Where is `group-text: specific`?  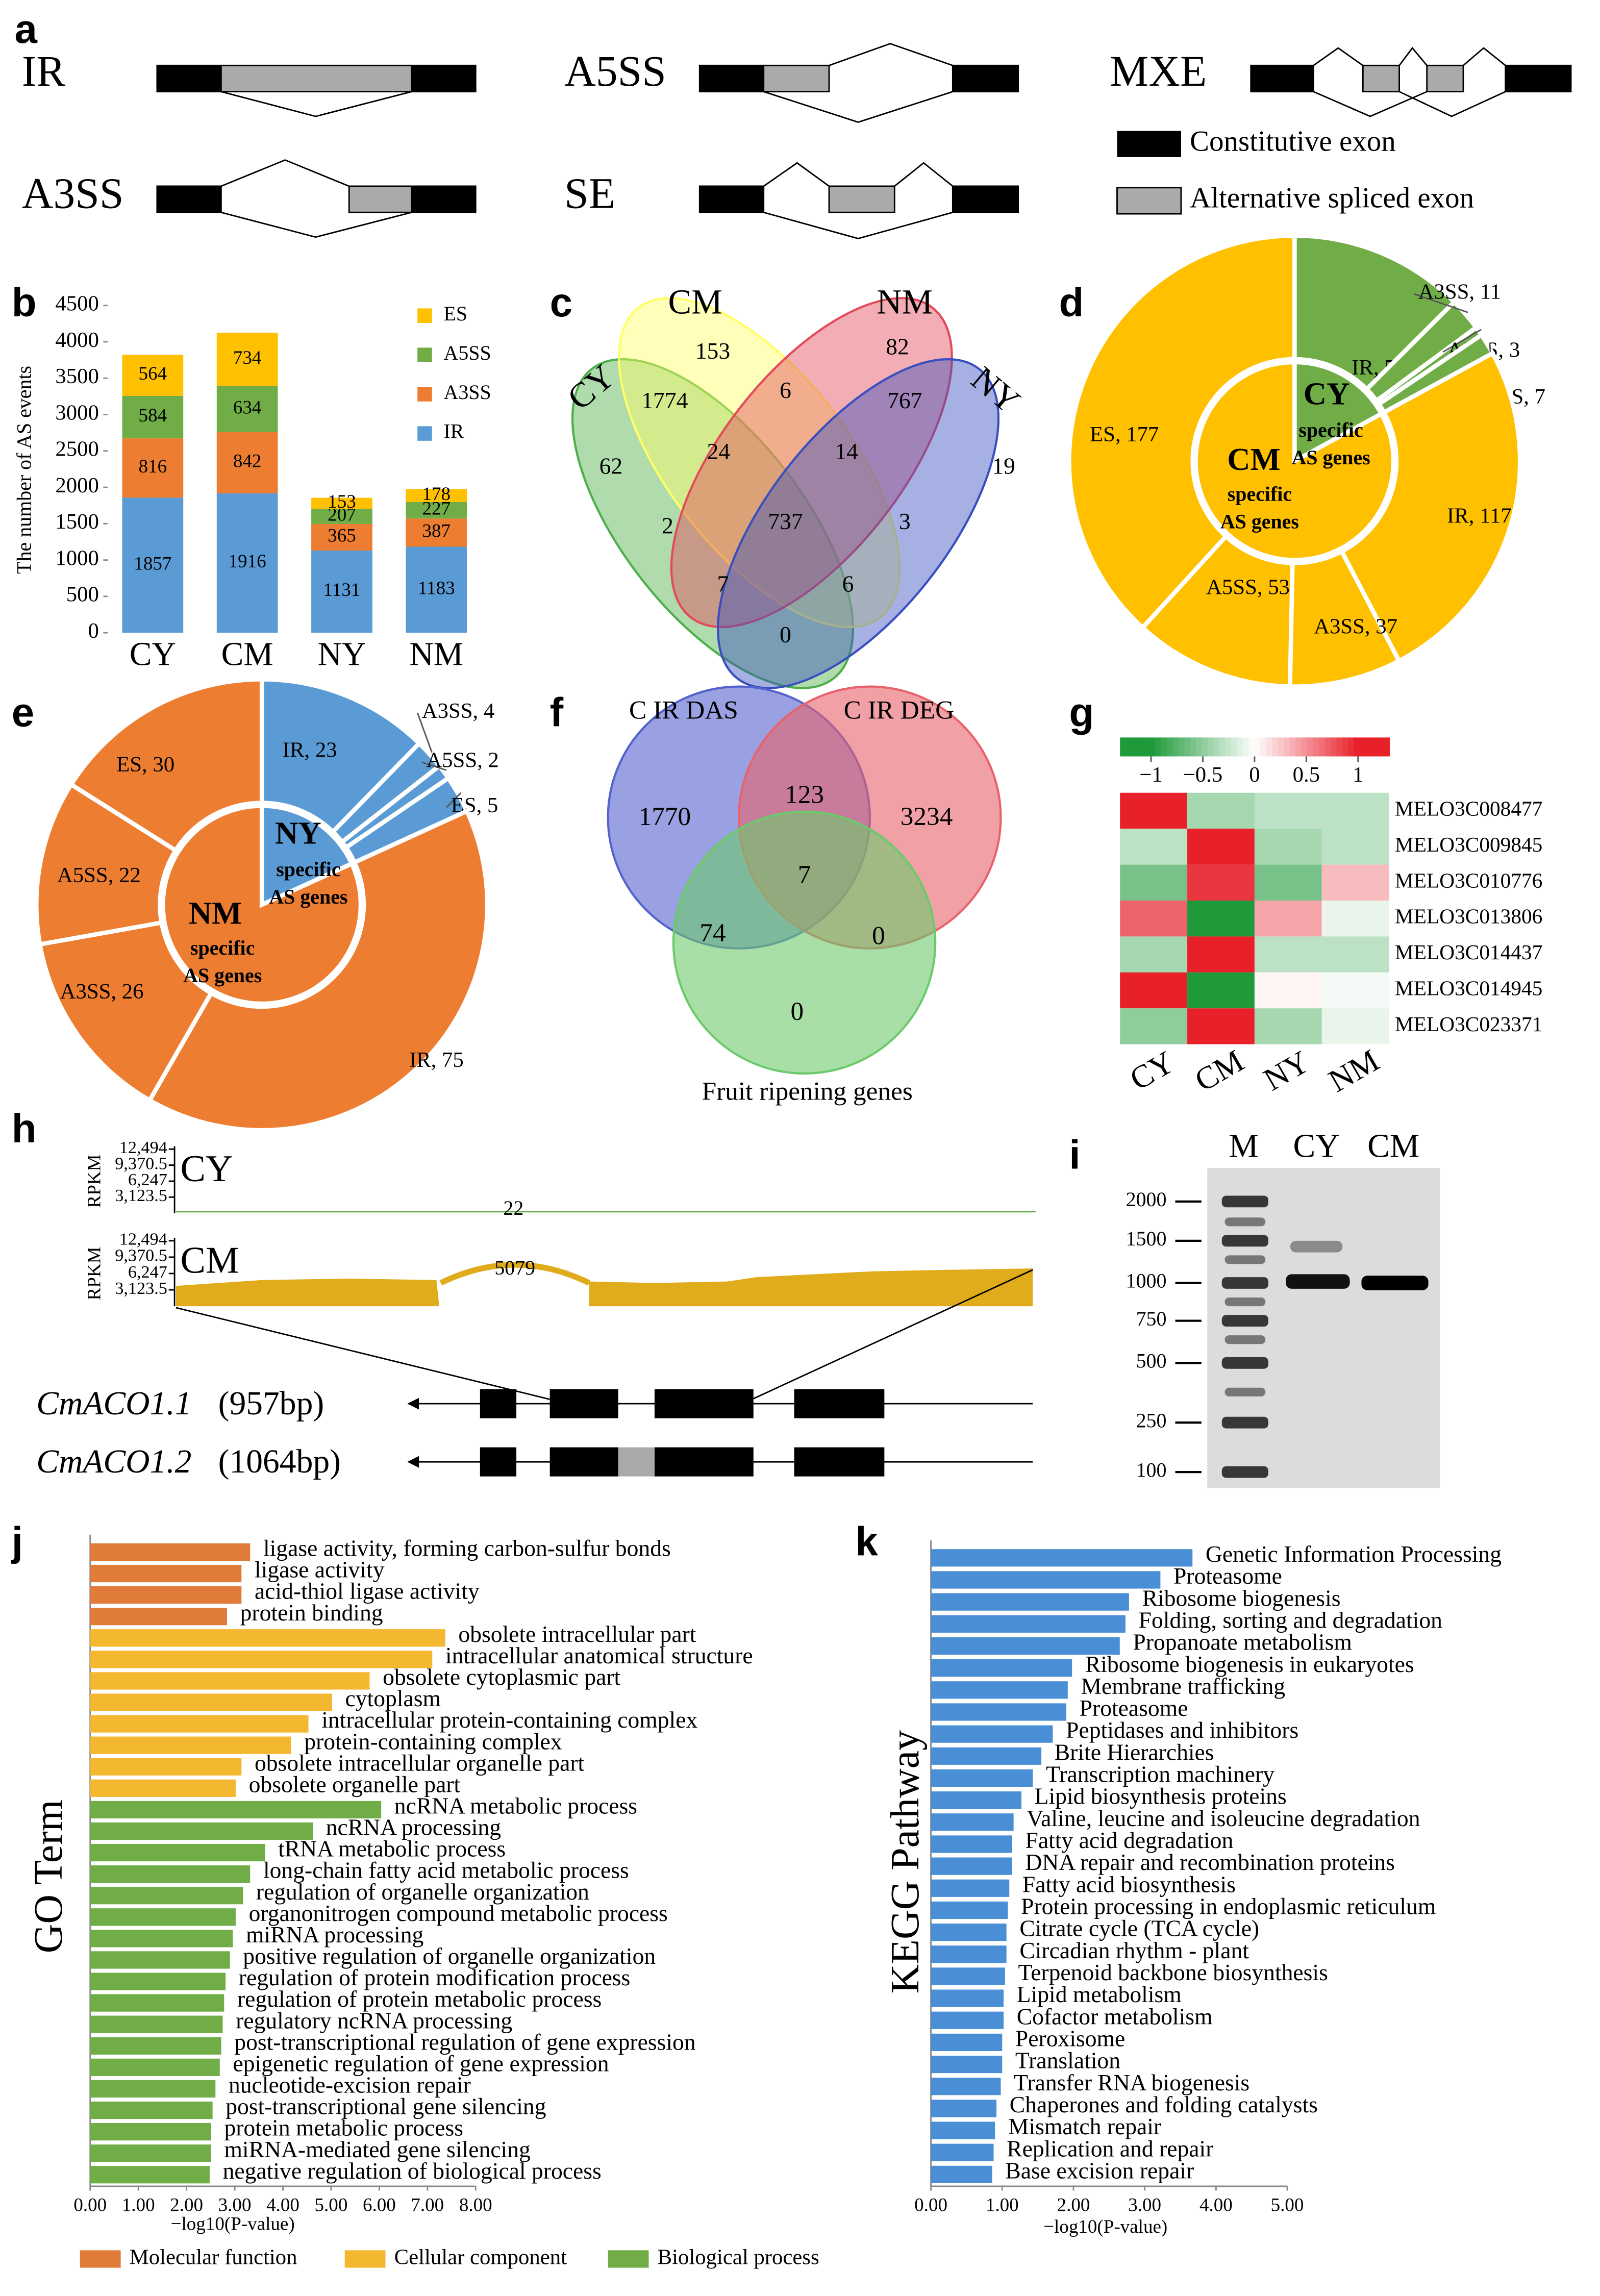
group-text: specific is located at coordinates (222, 948).